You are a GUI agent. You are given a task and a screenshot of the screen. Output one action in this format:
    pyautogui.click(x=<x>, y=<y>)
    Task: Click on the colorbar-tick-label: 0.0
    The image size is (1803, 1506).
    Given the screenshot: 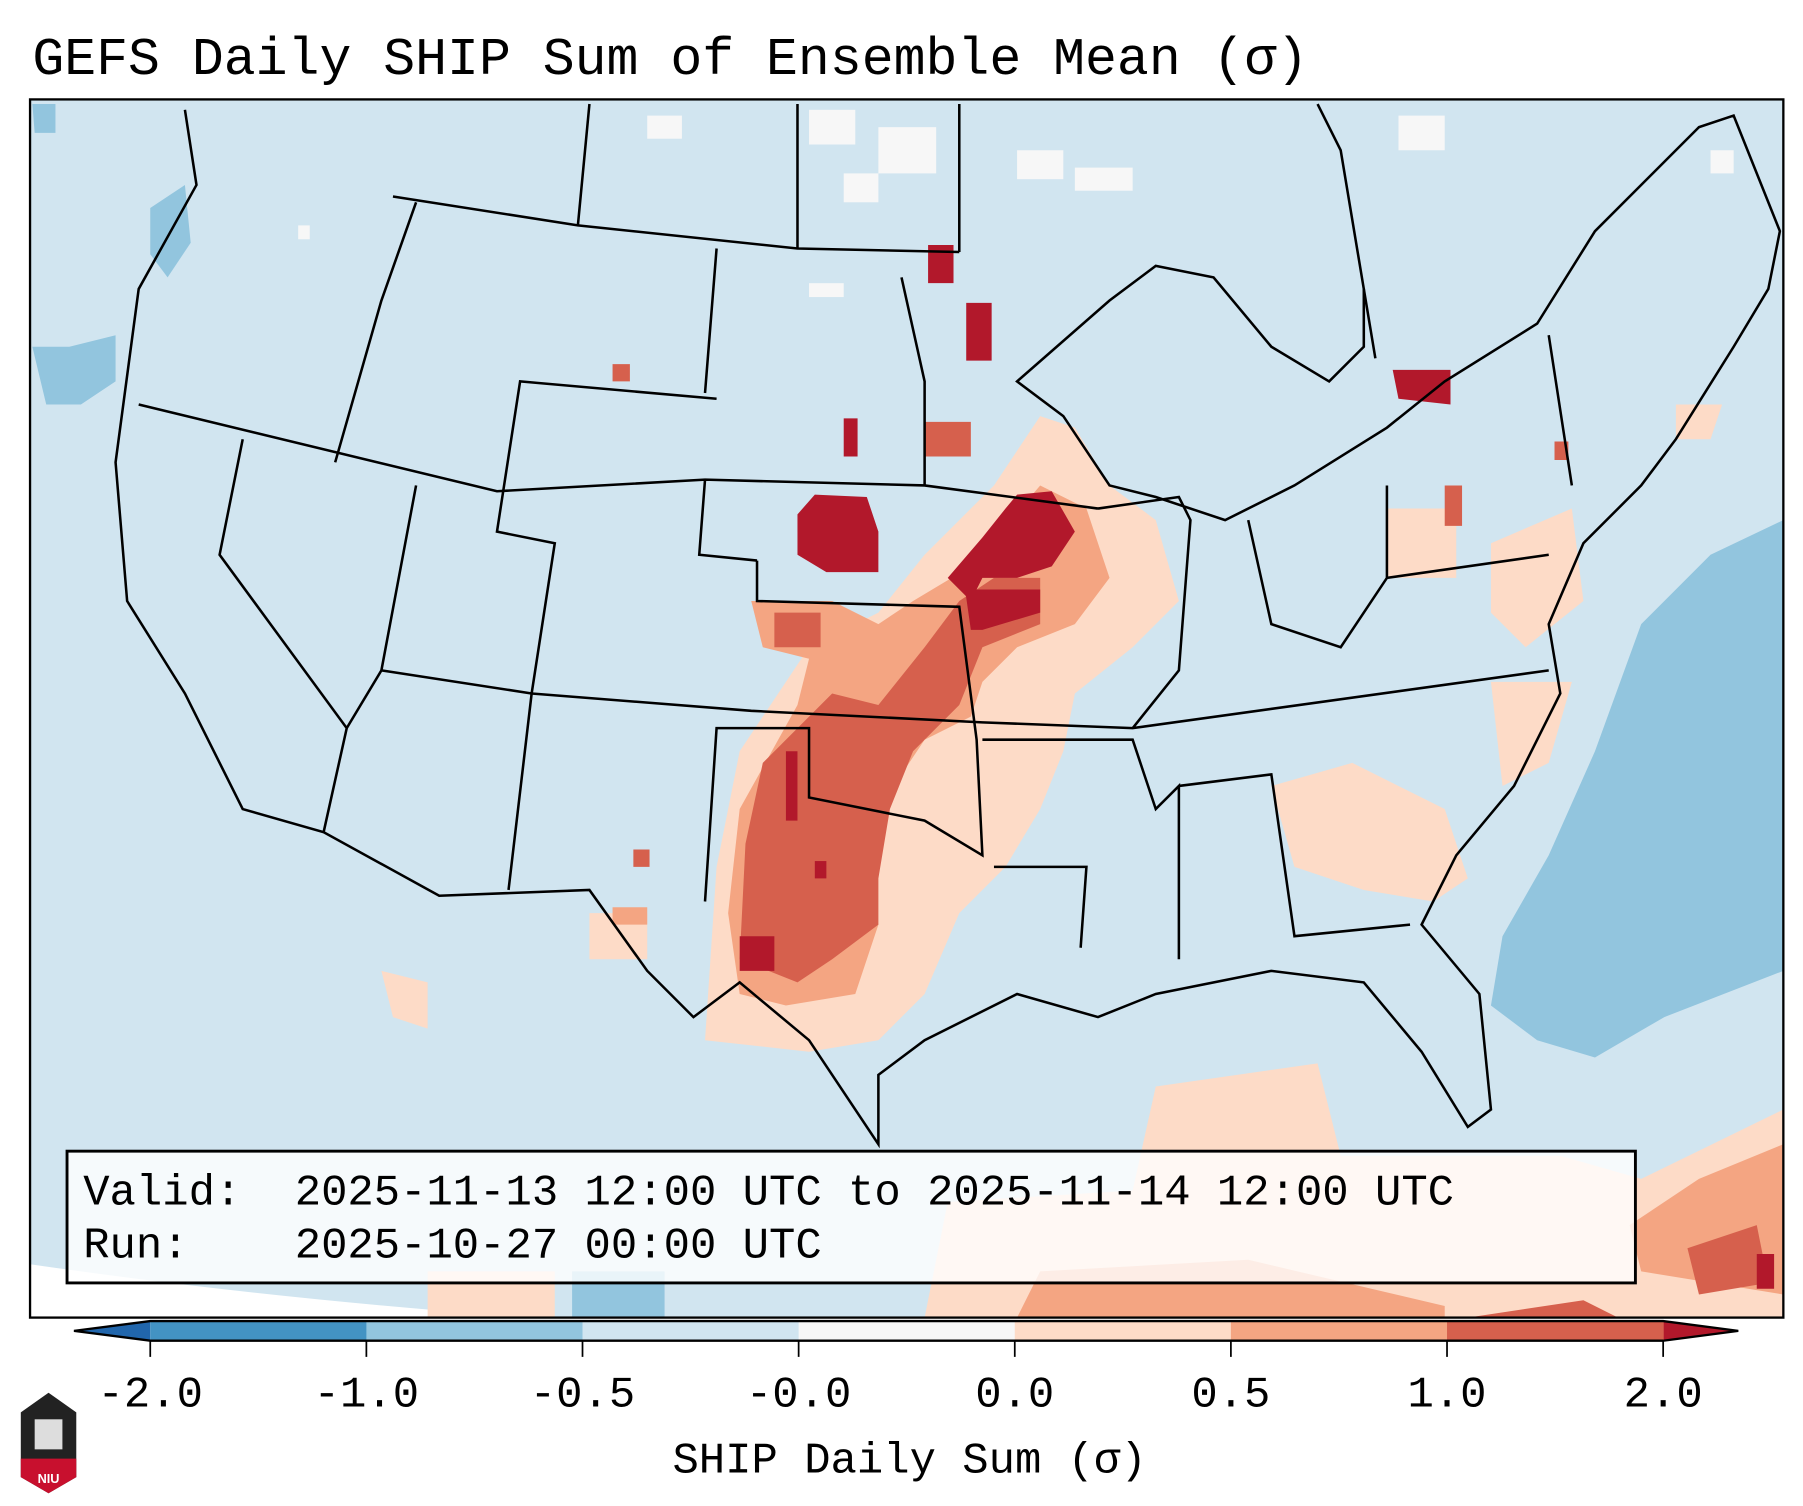 What is the action you would take?
    pyautogui.click(x=1014, y=1396)
    